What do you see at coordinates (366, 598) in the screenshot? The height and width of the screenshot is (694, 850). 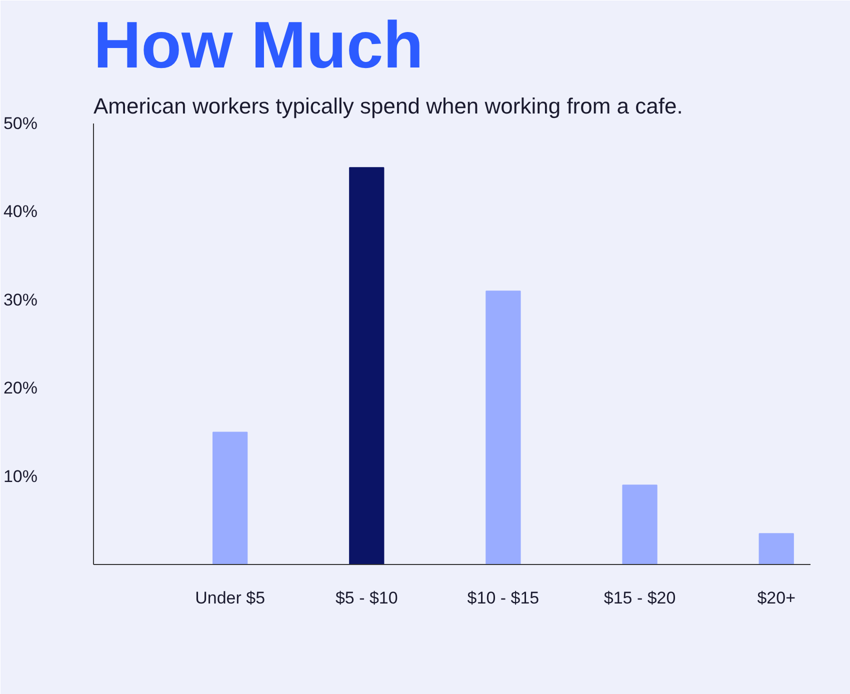 I see `x-tick-label: $5 - $10` at bounding box center [366, 598].